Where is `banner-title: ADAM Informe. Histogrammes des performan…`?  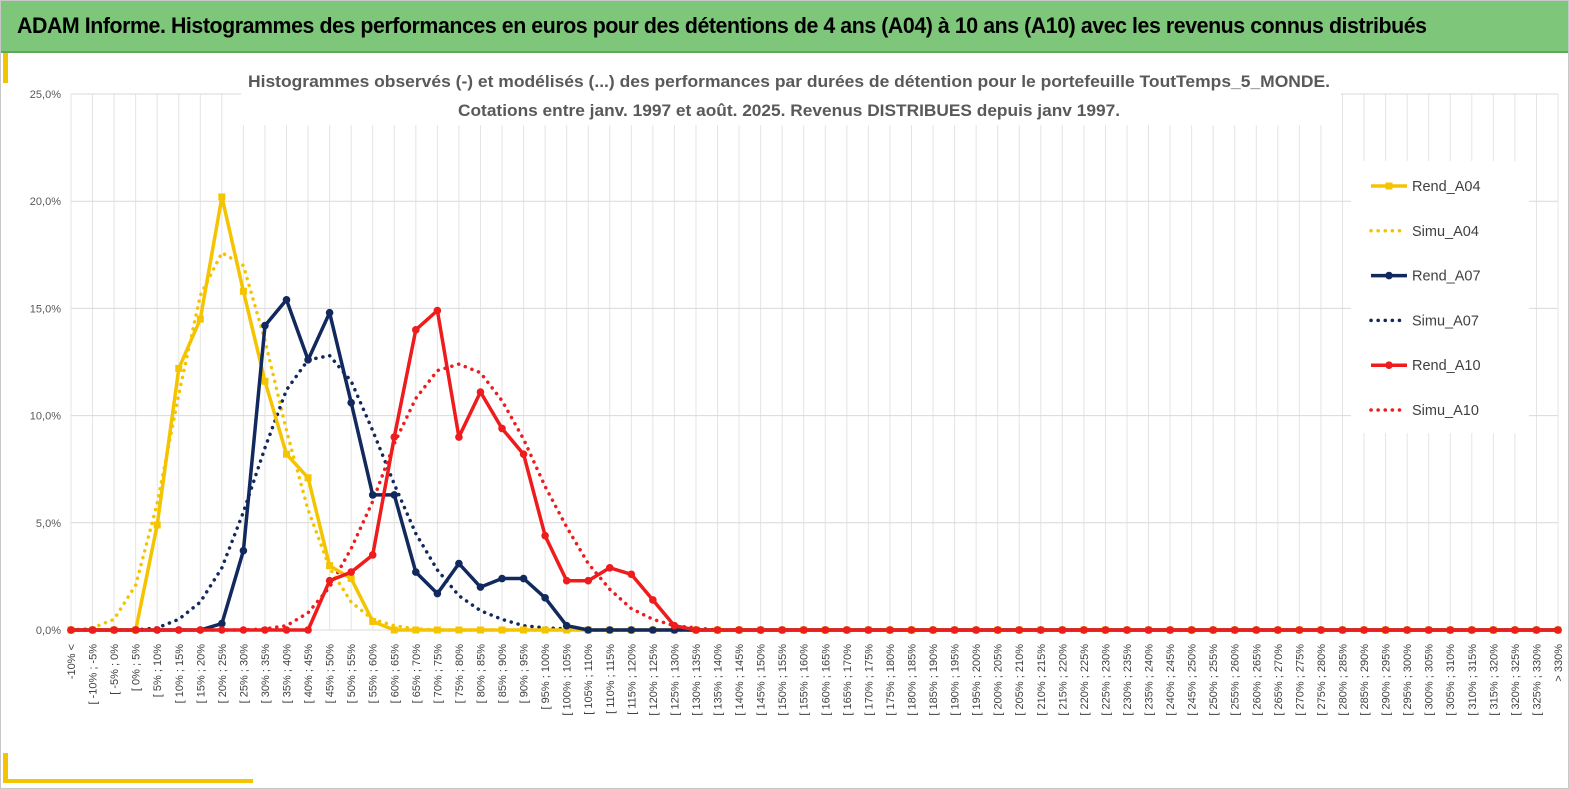 banner-title: ADAM Informe. Histogrammes des performan… is located at coordinates (722, 25).